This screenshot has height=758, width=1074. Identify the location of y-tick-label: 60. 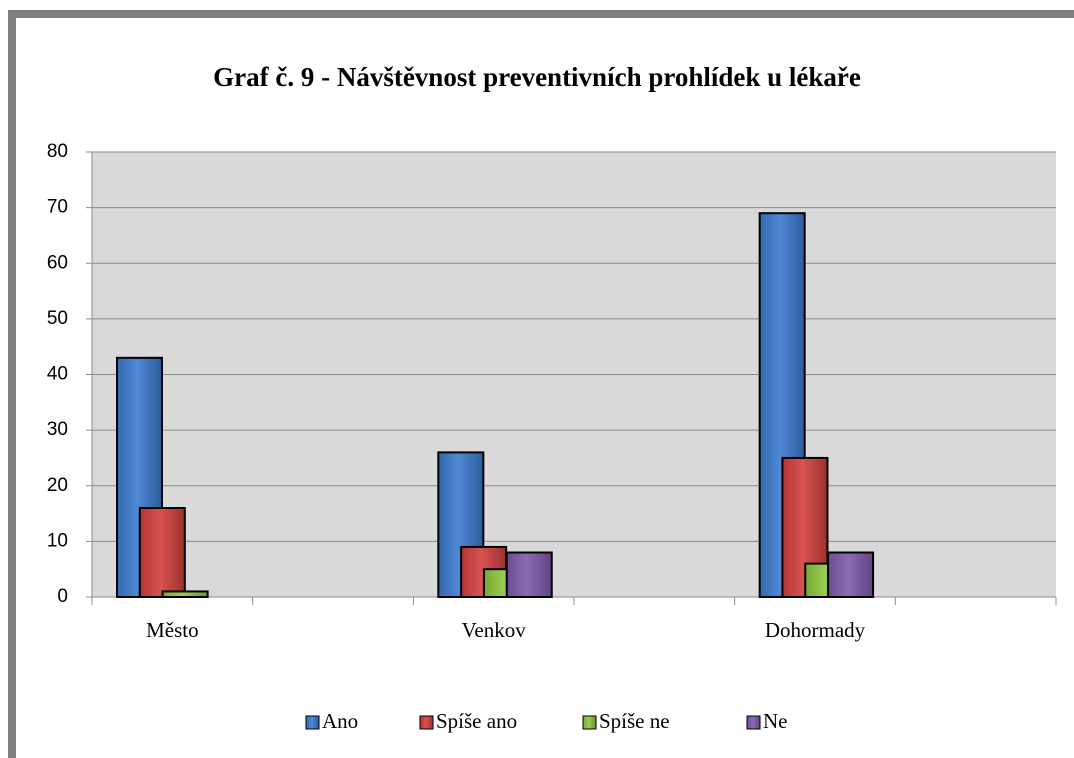
(57, 262).